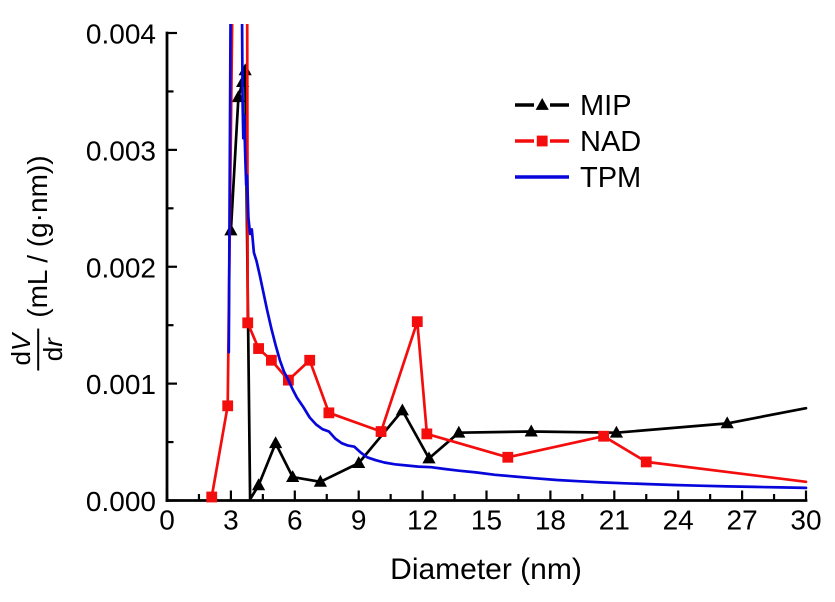 This screenshot has height=602, width=835. I want to click on y-axis-fraction-denominator: dr, so click(53, 350).